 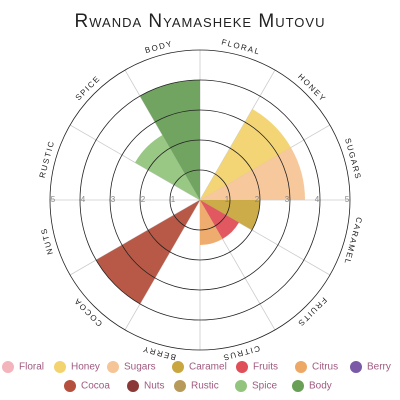 I want to click on legend-label: Spice, so click(x=264, y=386).